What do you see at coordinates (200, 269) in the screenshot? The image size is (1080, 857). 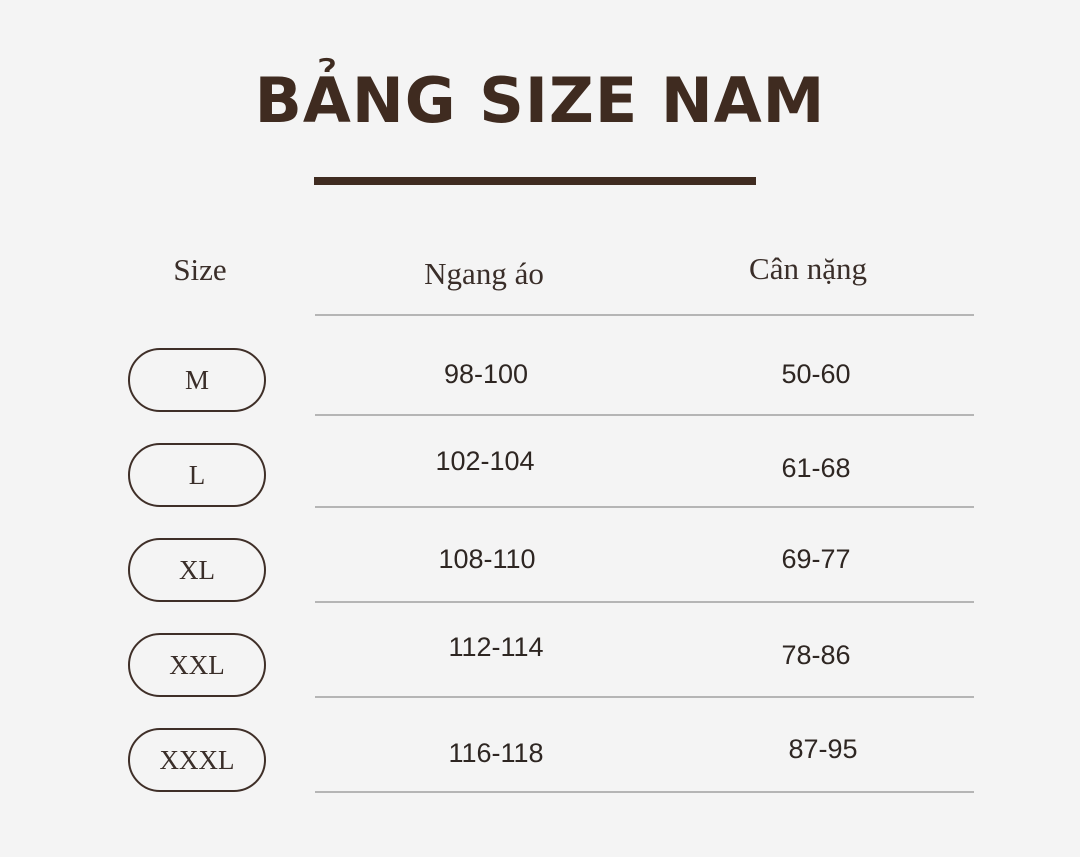 I see `header-size: Size` at bounding box center [200, 269].